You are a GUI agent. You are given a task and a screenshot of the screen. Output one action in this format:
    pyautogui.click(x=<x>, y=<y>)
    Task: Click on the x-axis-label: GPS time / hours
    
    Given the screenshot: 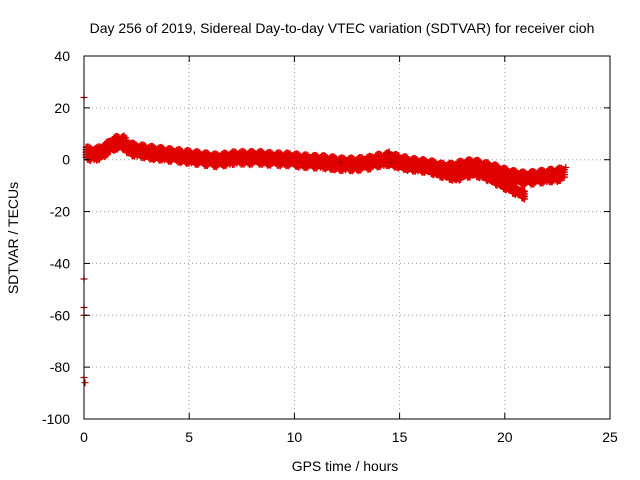 What is the action you would take?
    pyautogui.click(x=345, y=466)
    